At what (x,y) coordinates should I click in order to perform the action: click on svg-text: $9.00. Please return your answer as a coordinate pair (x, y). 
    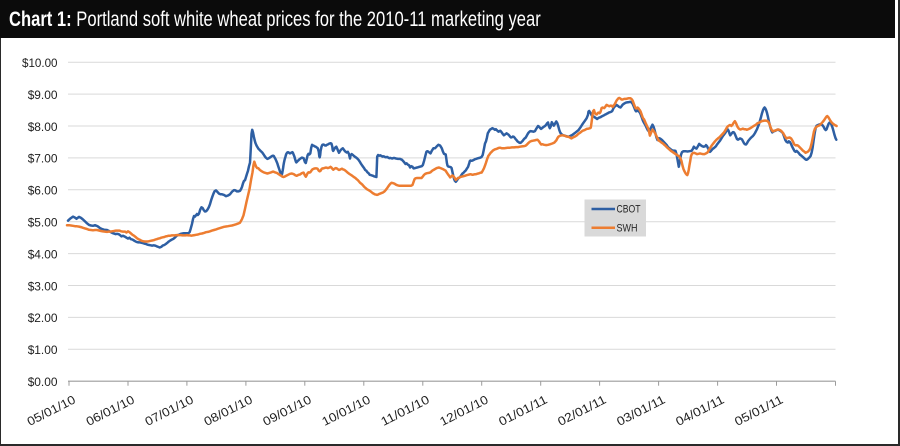
    Looking at the image, I should click on (43, 95).